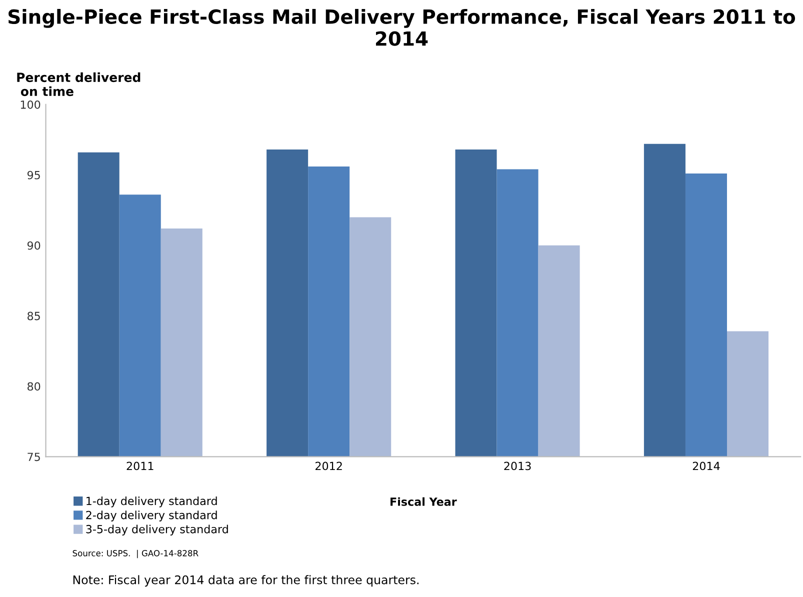  Describe the element at coordinates (706, 466) in the screenshot. I see `x-tick-label: 2014` at that location.